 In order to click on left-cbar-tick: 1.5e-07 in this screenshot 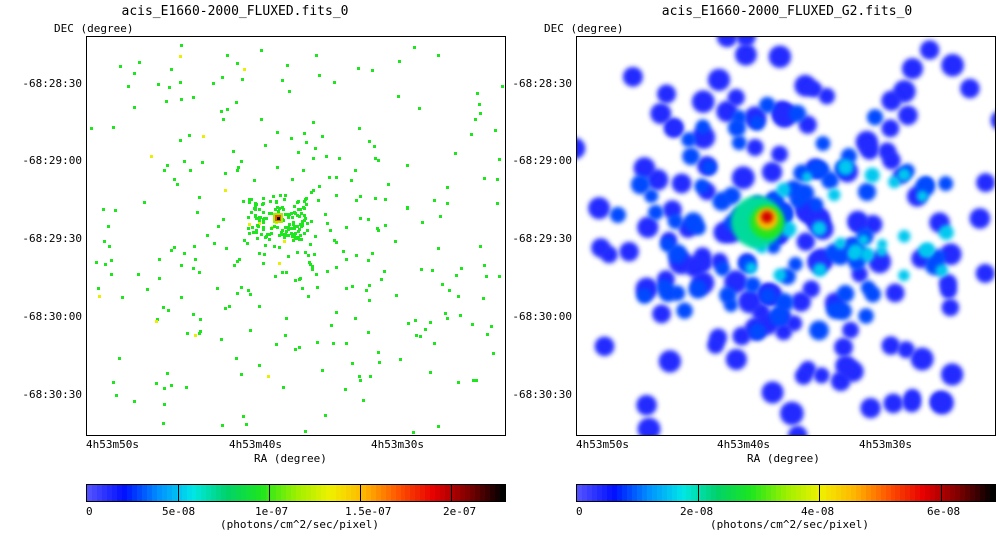, I will do `click(368, 511)`.